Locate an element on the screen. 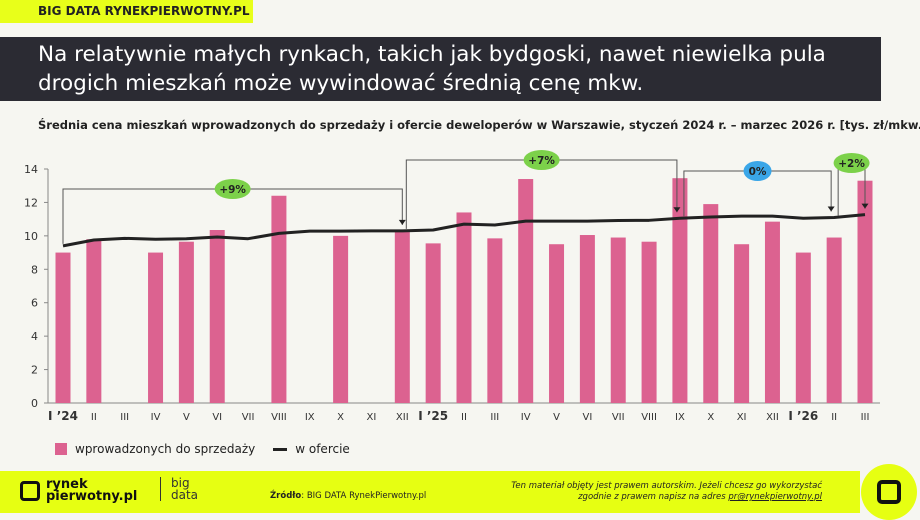 The width and height of the screenshot is (920, 520). email-link: pr@rynekpierwotny.pl is located at coordinates (775, 497).